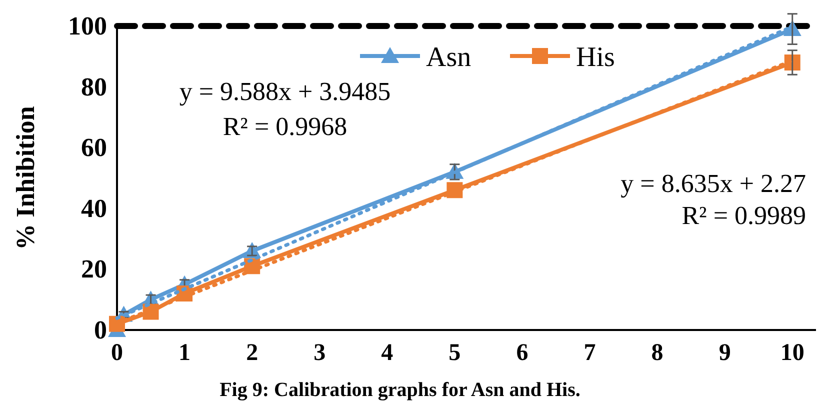 The image size is (819, 402). Describe the element at coordinates (25, 178) in the screenshot. I see `y-axis-title: % Inhibition` at that location.